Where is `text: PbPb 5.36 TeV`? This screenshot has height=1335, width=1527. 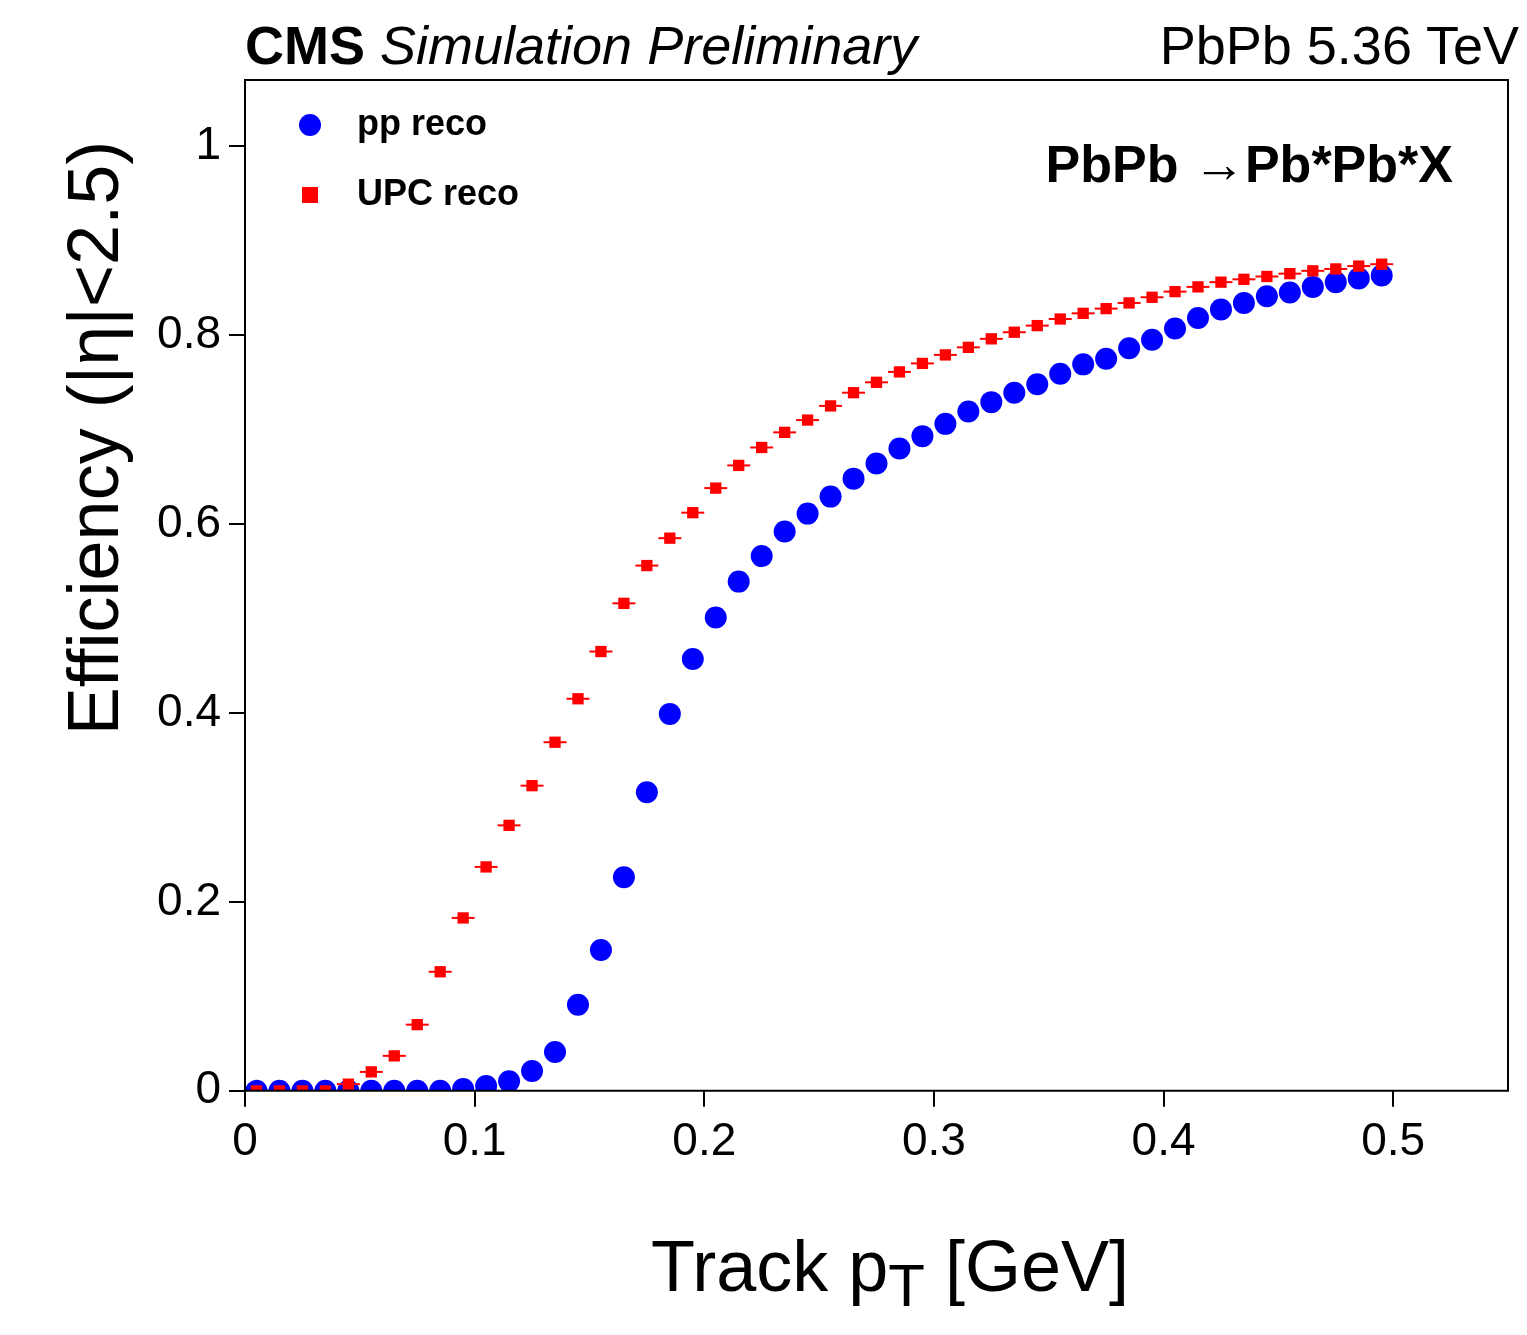
text: PbPb 5.36 TeV is located at coordinates (1339, 45).